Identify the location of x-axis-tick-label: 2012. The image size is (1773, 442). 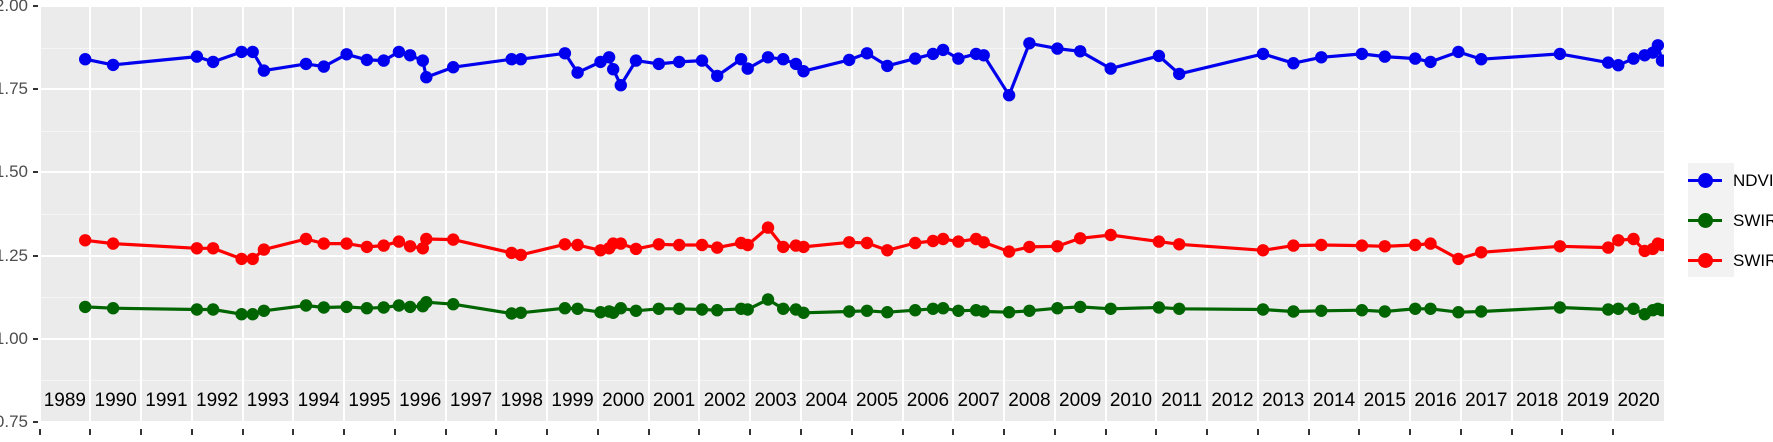
(1232, 400).